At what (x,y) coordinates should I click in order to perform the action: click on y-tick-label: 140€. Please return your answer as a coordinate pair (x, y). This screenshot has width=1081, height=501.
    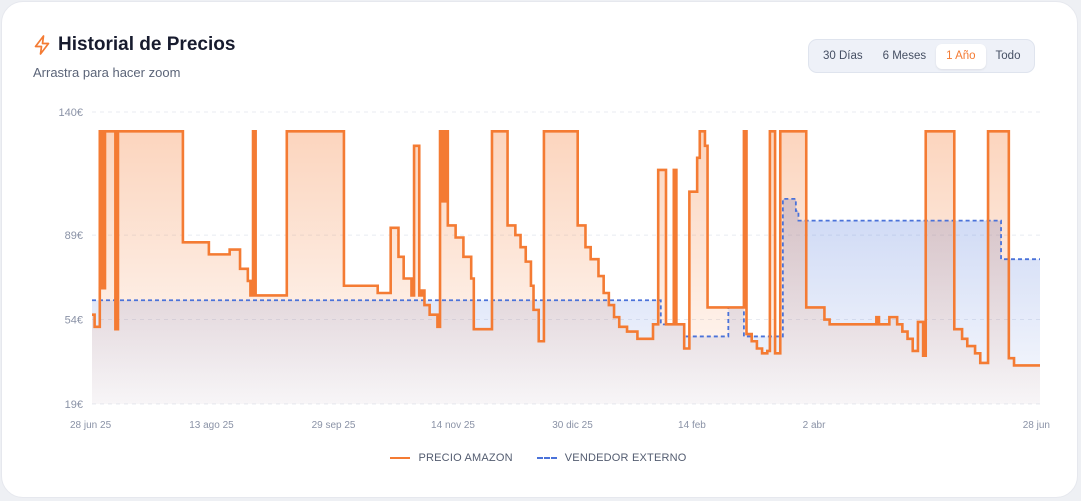
    Looking at the image, I should click on (71, 113).